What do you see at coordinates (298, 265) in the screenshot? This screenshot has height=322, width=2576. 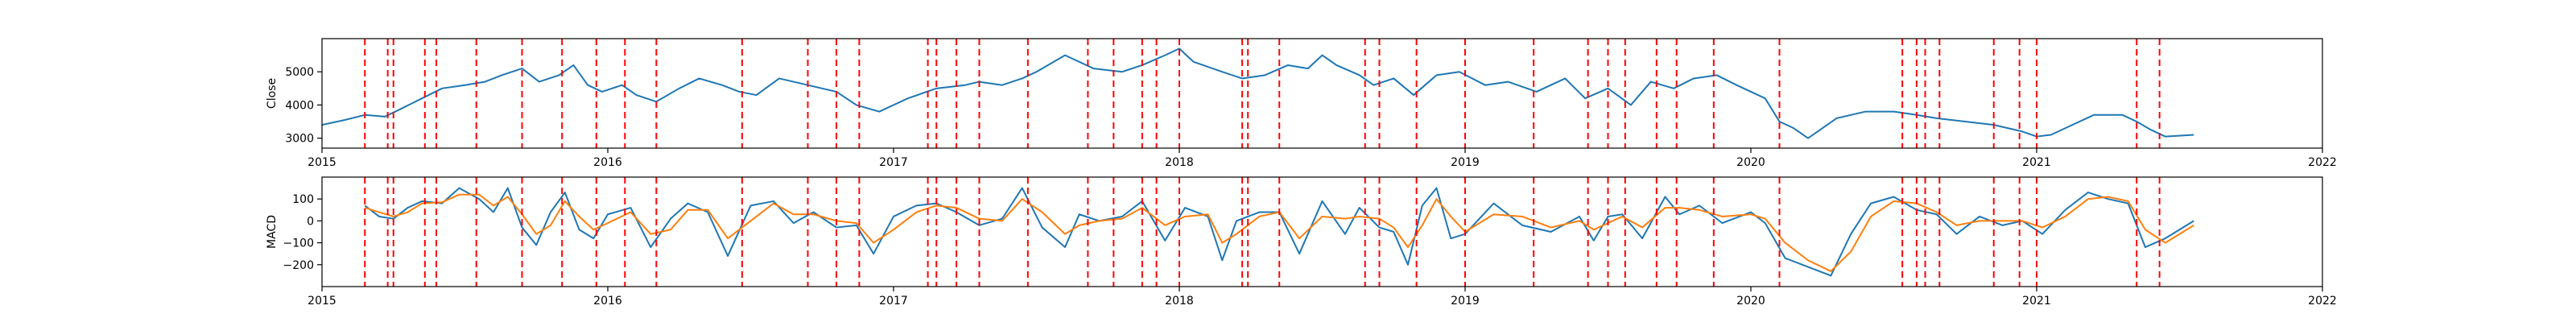 I see `y-tick-label: −200` at bounding box center [298, 265].